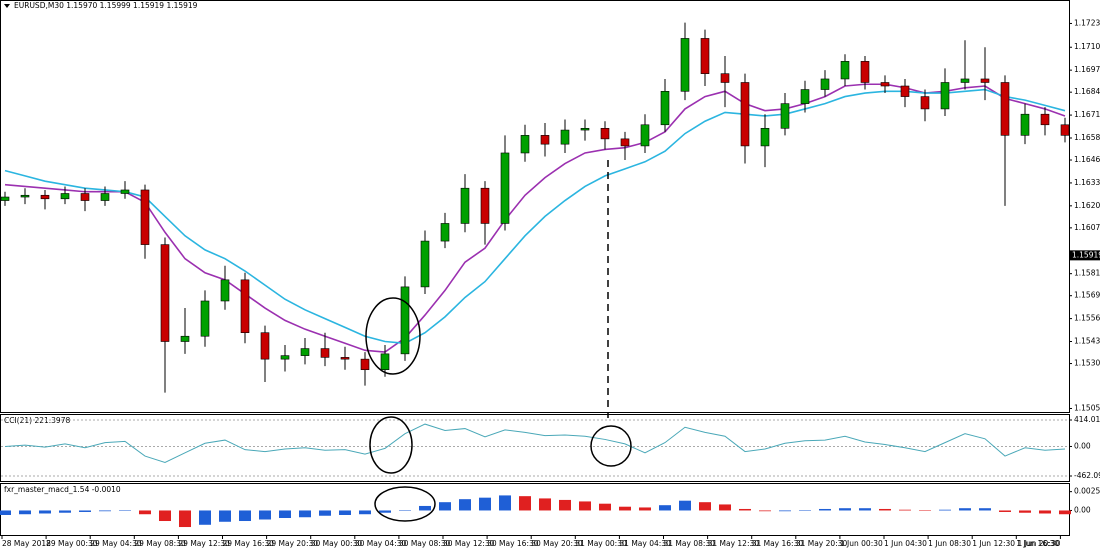 The height and width of the screenshot is (550, 1100). Describe the element at coordinates (1087, 419) in the screenshot. I see `y-tick-label: 414.0152` at that location.